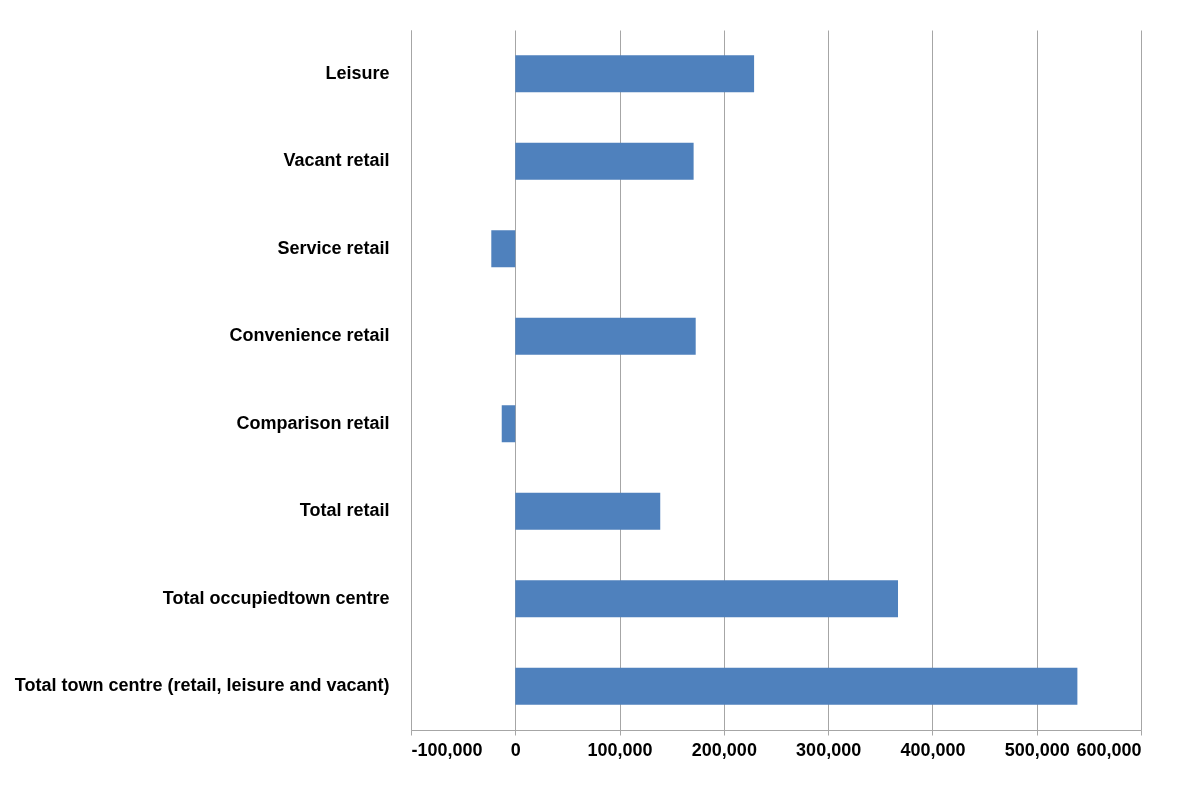 This screenshot has height=787, width=1201. What do you see at coordinates (1109, 749) in the screenshot?
I see `x-tick-label: 600,000` at bounding box center [1109, 749].